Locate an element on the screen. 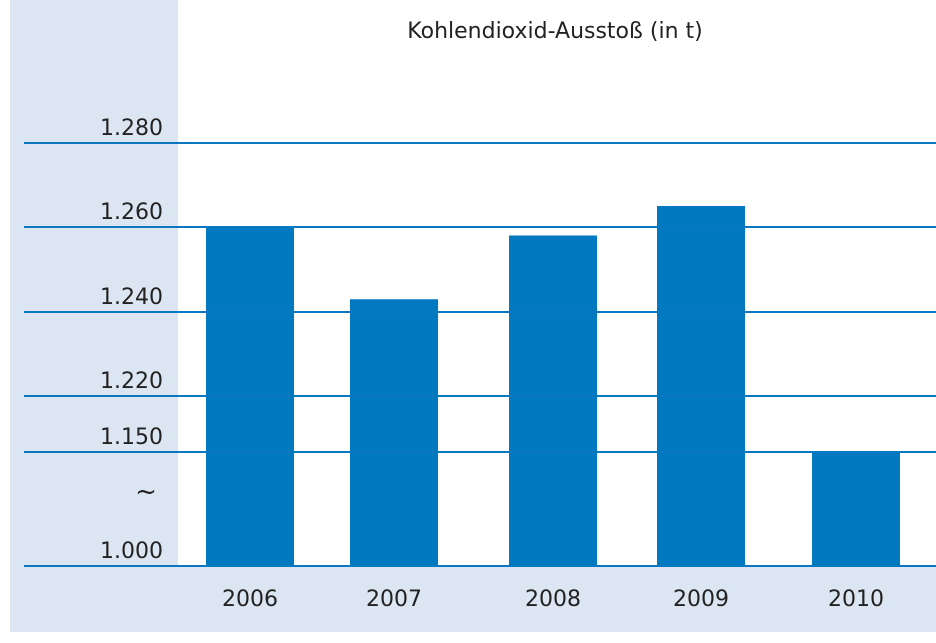 The height and width of the screenshot is (643, 936). y-tick-label: 1.220 is located at coordinates (131, 381).